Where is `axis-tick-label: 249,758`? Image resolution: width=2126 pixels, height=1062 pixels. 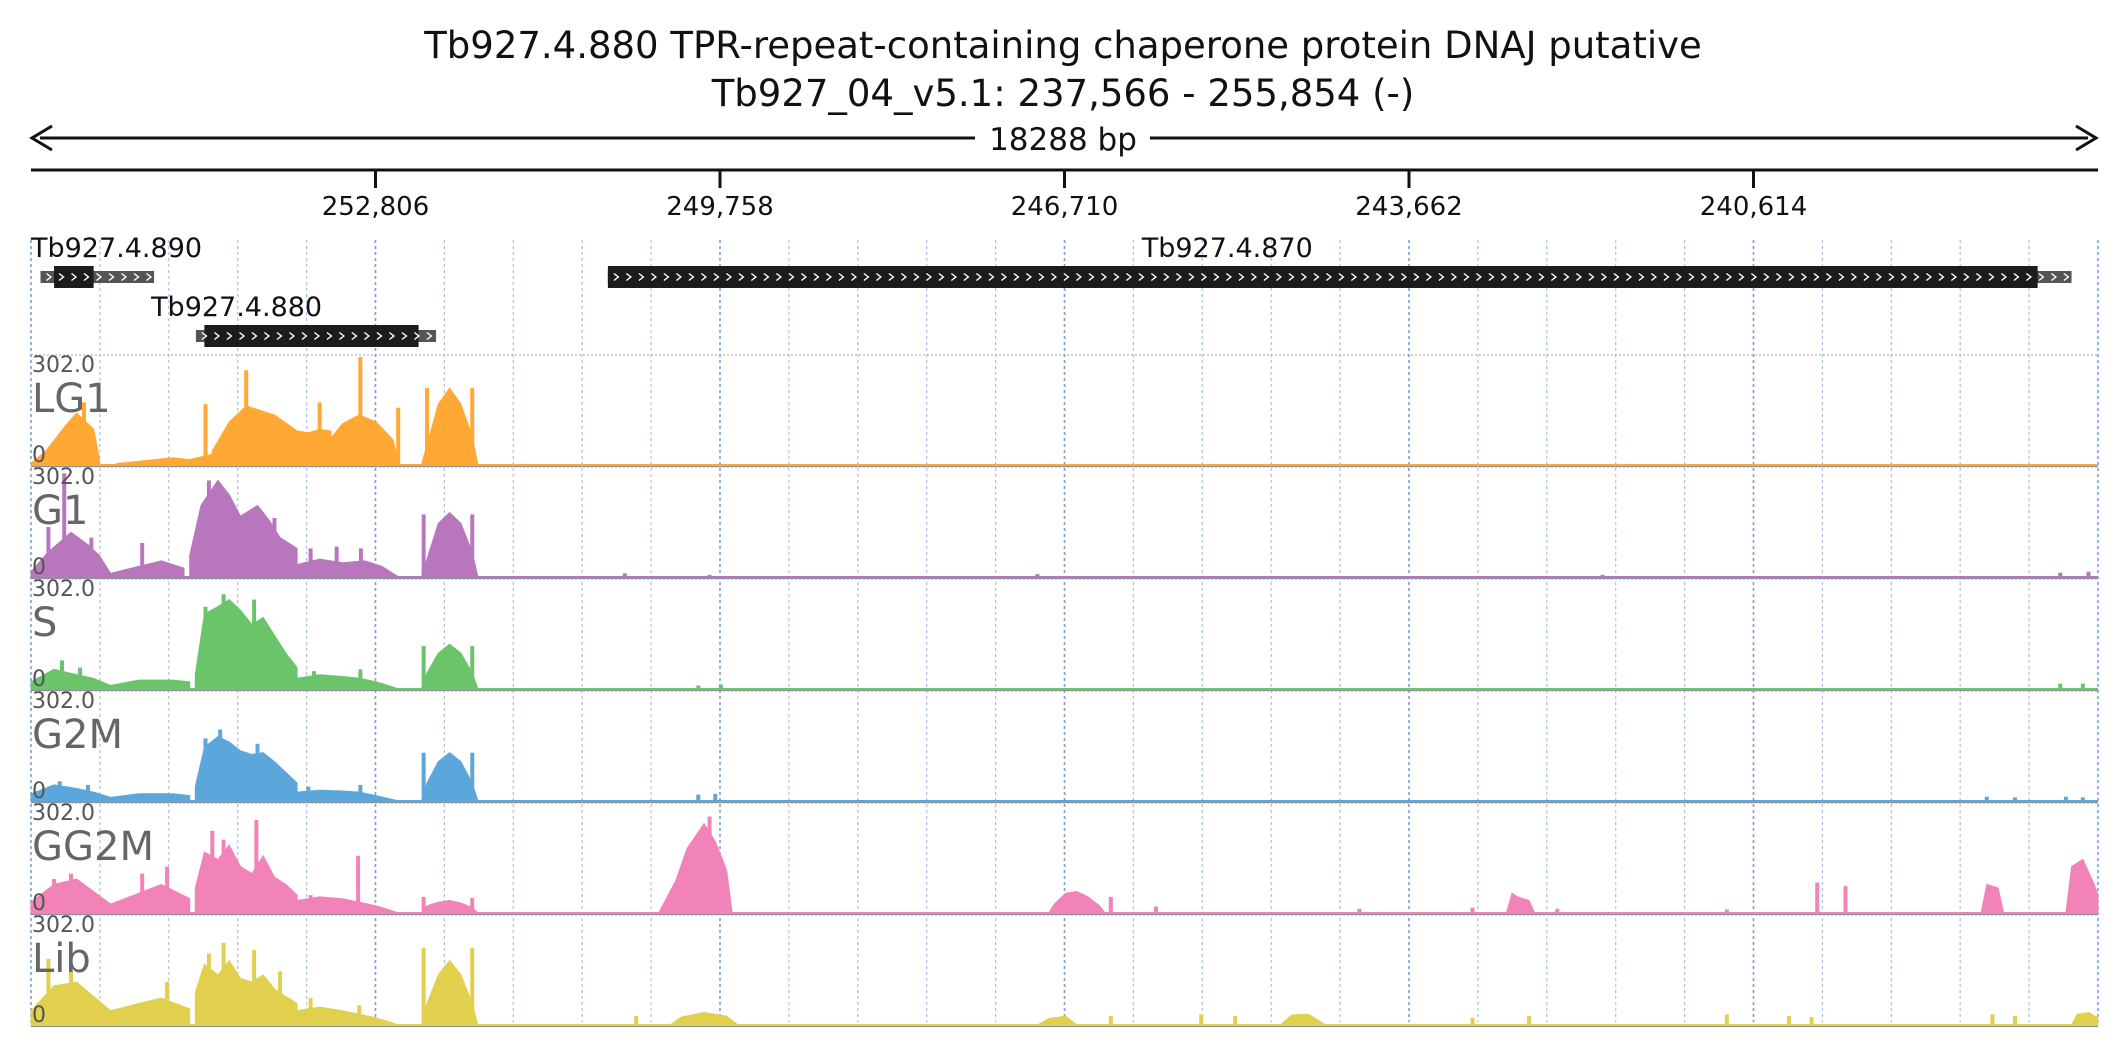
axis-tick-label: 249,758 is located at coordinates (720, 207).